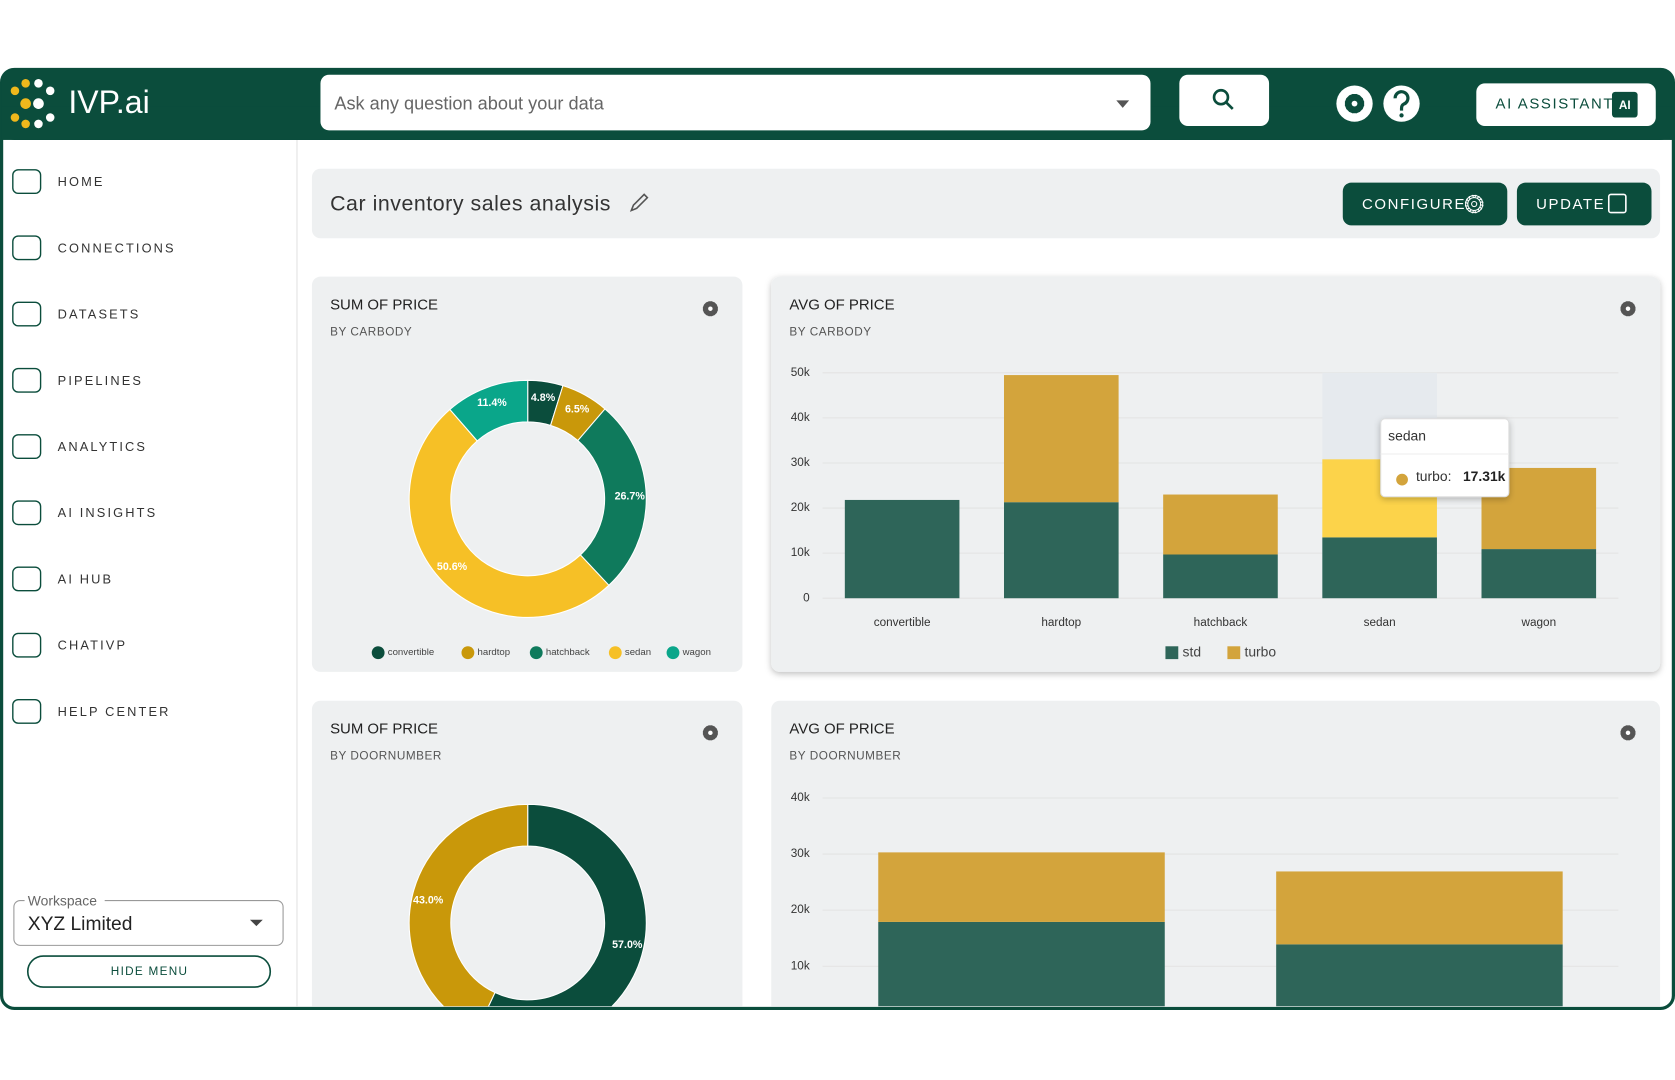 The image size is (1675, 1080). What do you see at coordinates (148, 922) in the screenshot?
I see `workspace-select` at bounding box center [148, 922].